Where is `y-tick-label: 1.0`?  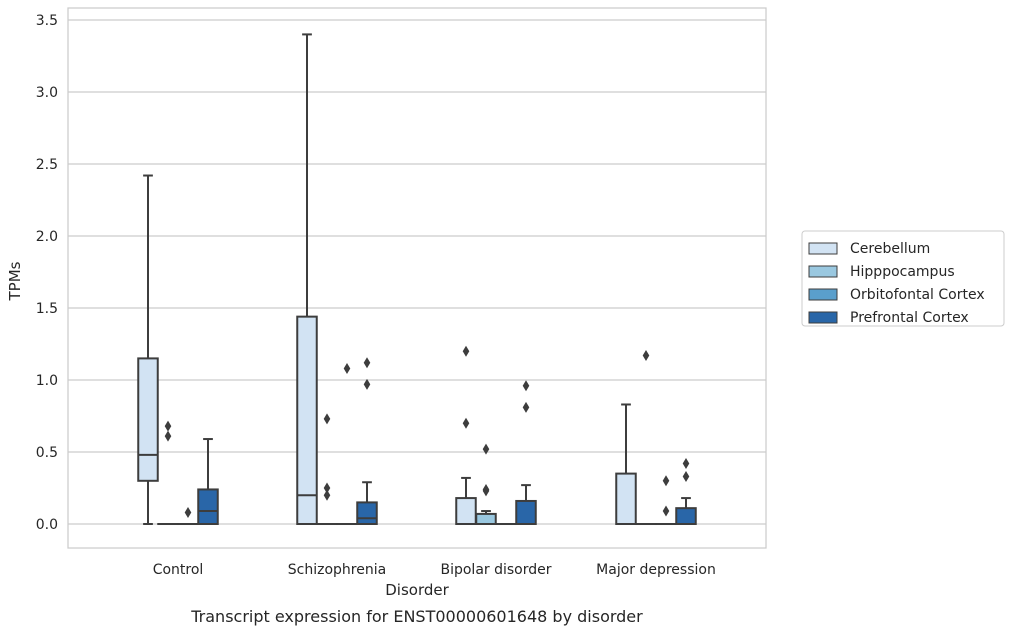 y-tick-label: 1.0 is located at coordinates (47, 381).